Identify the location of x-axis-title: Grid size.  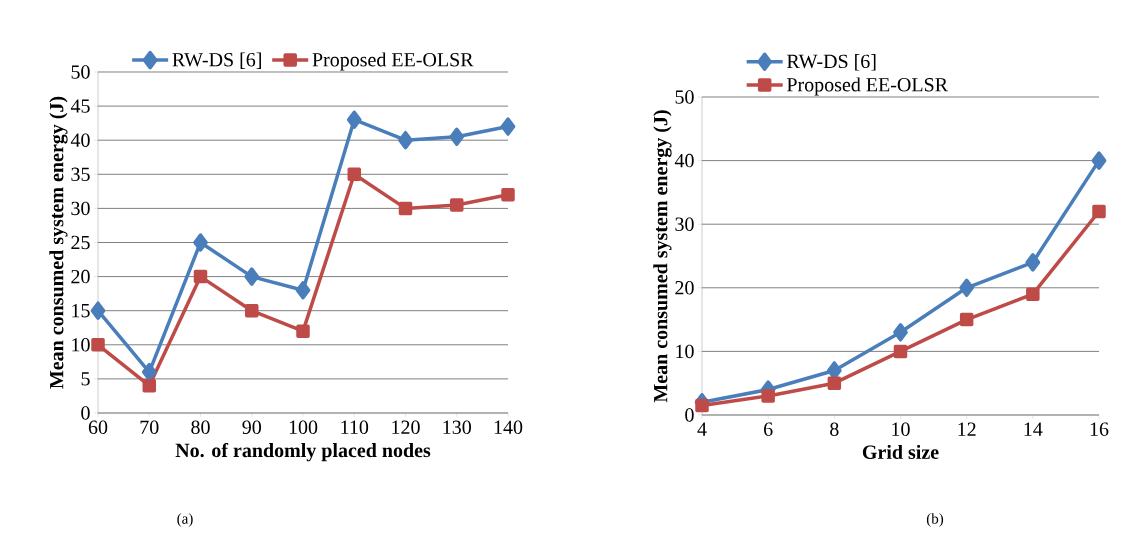
(900, 451).